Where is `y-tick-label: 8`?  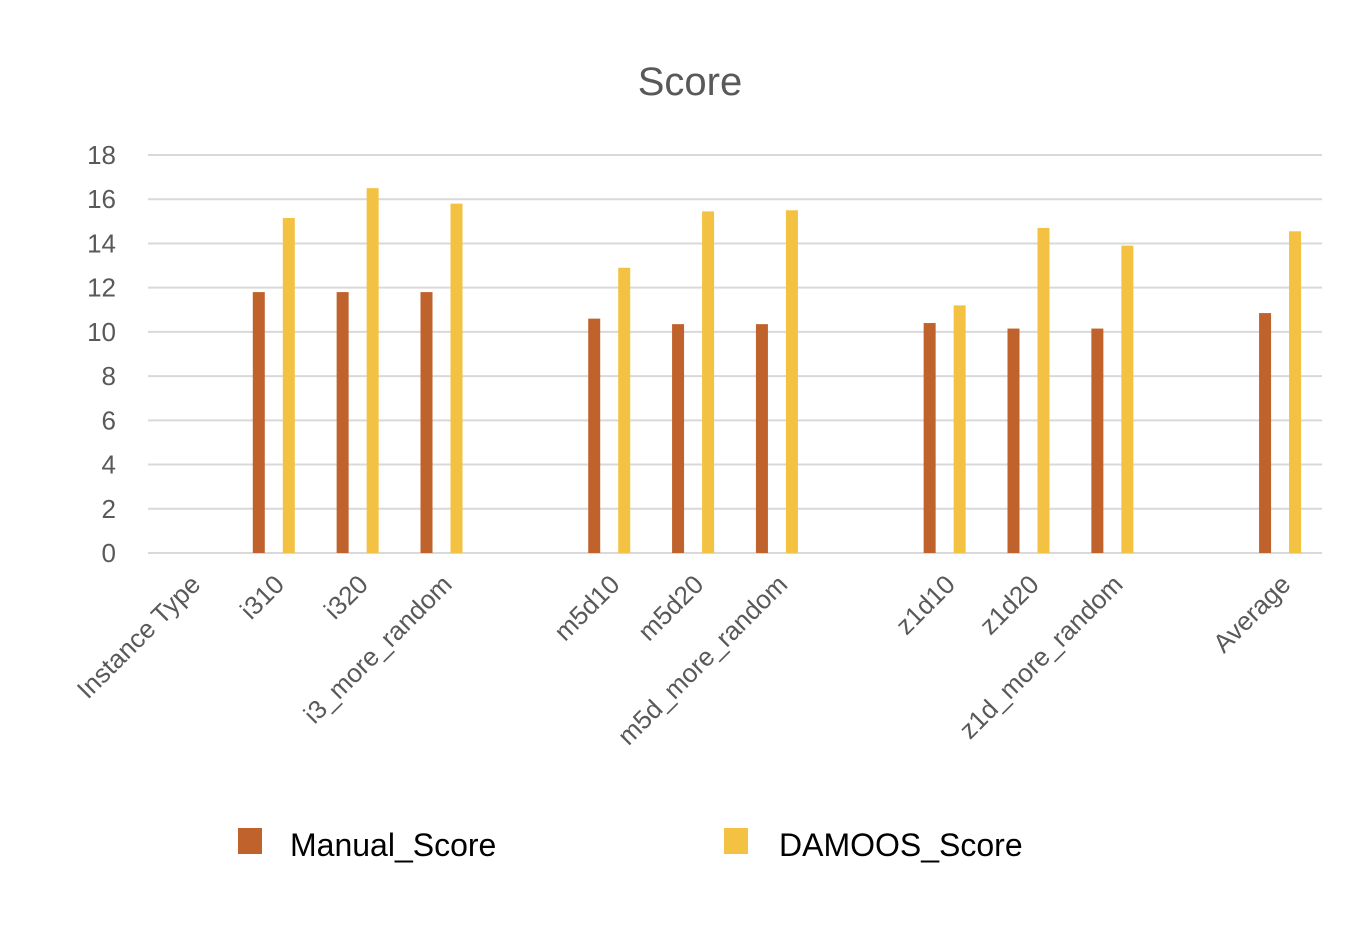 y-tick-label: 8 is located at coordinates (109, 376).